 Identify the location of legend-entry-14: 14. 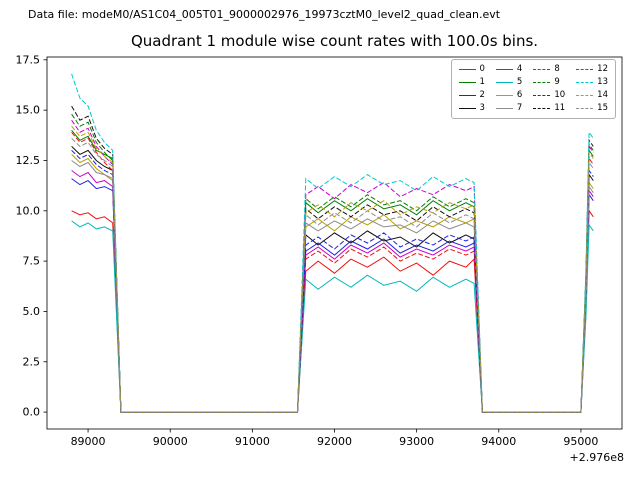
(592, 95).